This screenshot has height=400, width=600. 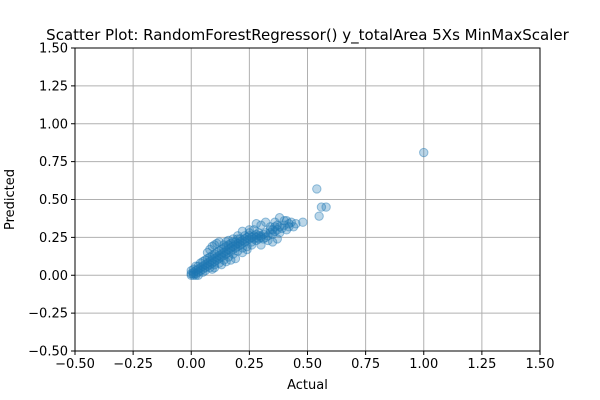 What do you see at coordinates (10, 199) in the screenshot?
I see `y-axis-title: Predicted` at bounding box center [10, 199].